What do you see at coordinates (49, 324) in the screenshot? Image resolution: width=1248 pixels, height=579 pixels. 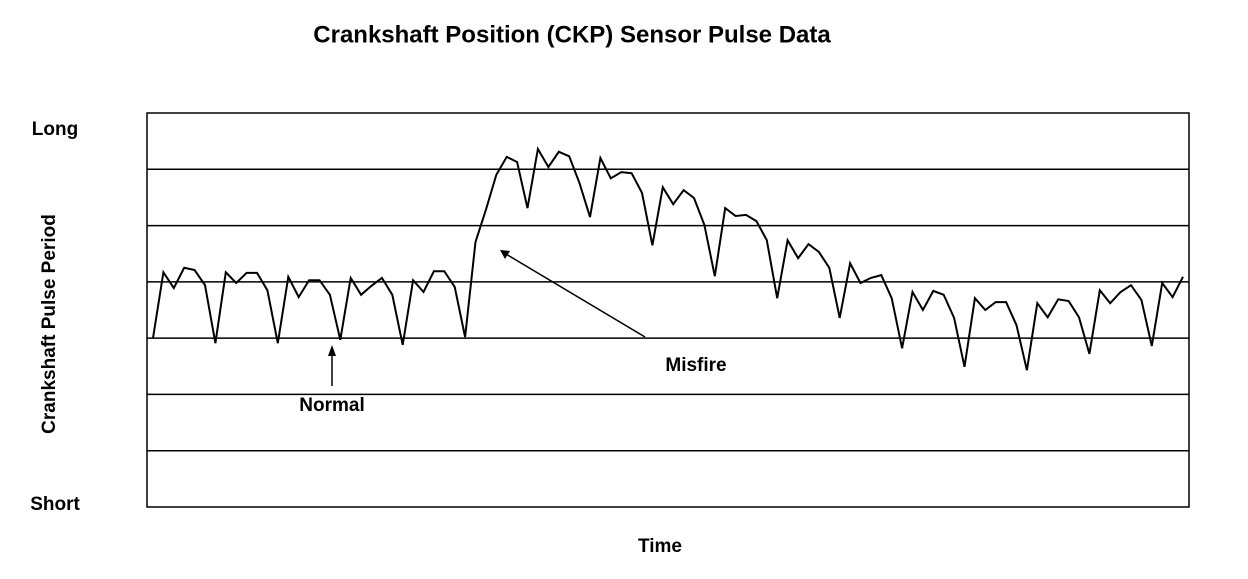 I see `y-axis-label: Crankshaft Pulse Period` at bounding box center [49, 324].